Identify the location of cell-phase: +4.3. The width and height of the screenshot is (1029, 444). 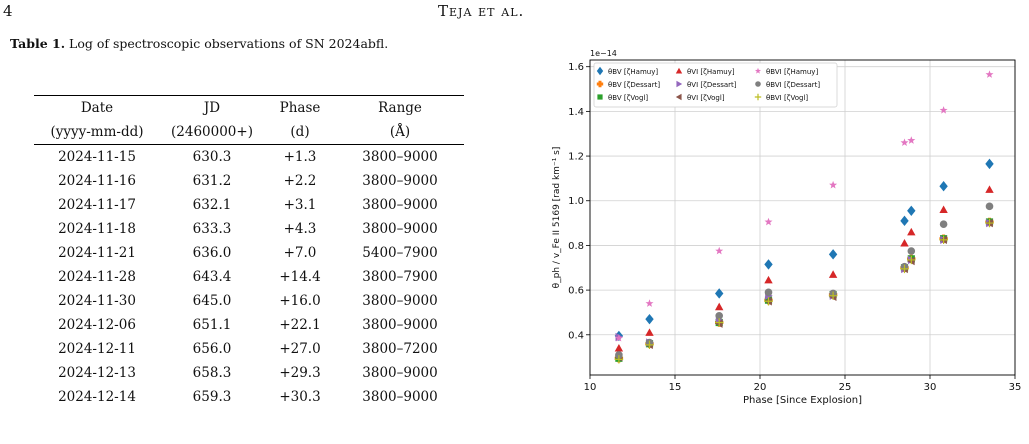
(300, 229).